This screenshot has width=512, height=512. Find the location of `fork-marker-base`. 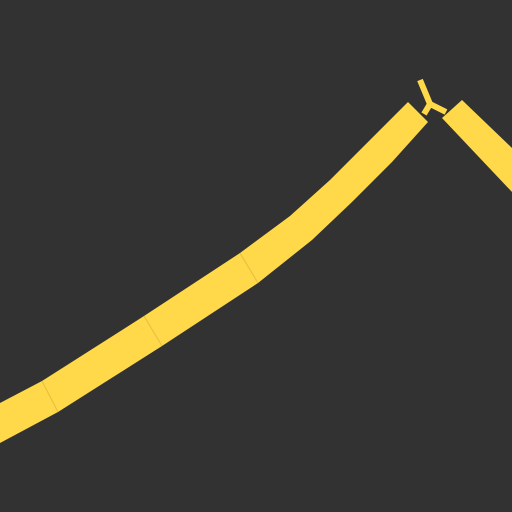

fork-marker-base is located at coordinates (427, 109).